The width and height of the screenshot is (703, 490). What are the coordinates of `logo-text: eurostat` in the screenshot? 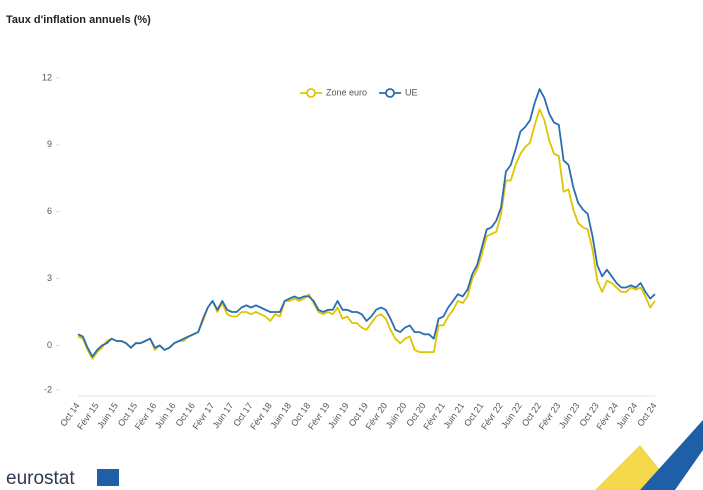 It's located at (40, 478).